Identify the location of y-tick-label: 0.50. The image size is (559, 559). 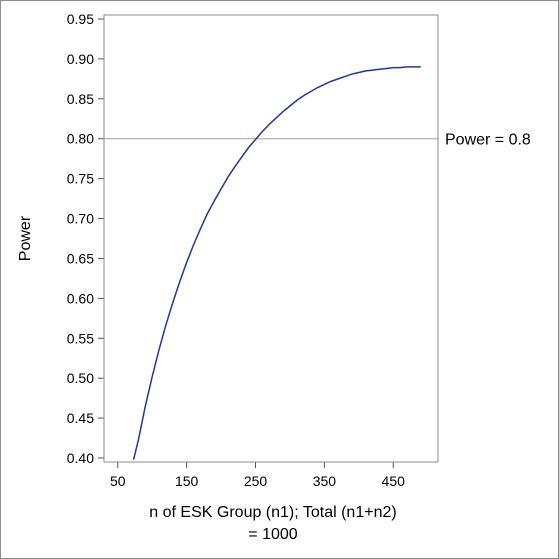
(80, 378).